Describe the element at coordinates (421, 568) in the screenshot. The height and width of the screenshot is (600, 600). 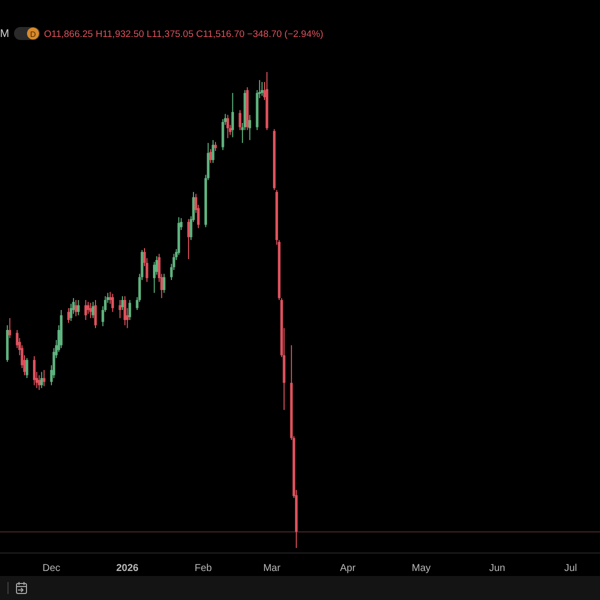
I see `x-tick-label: May` at that location.